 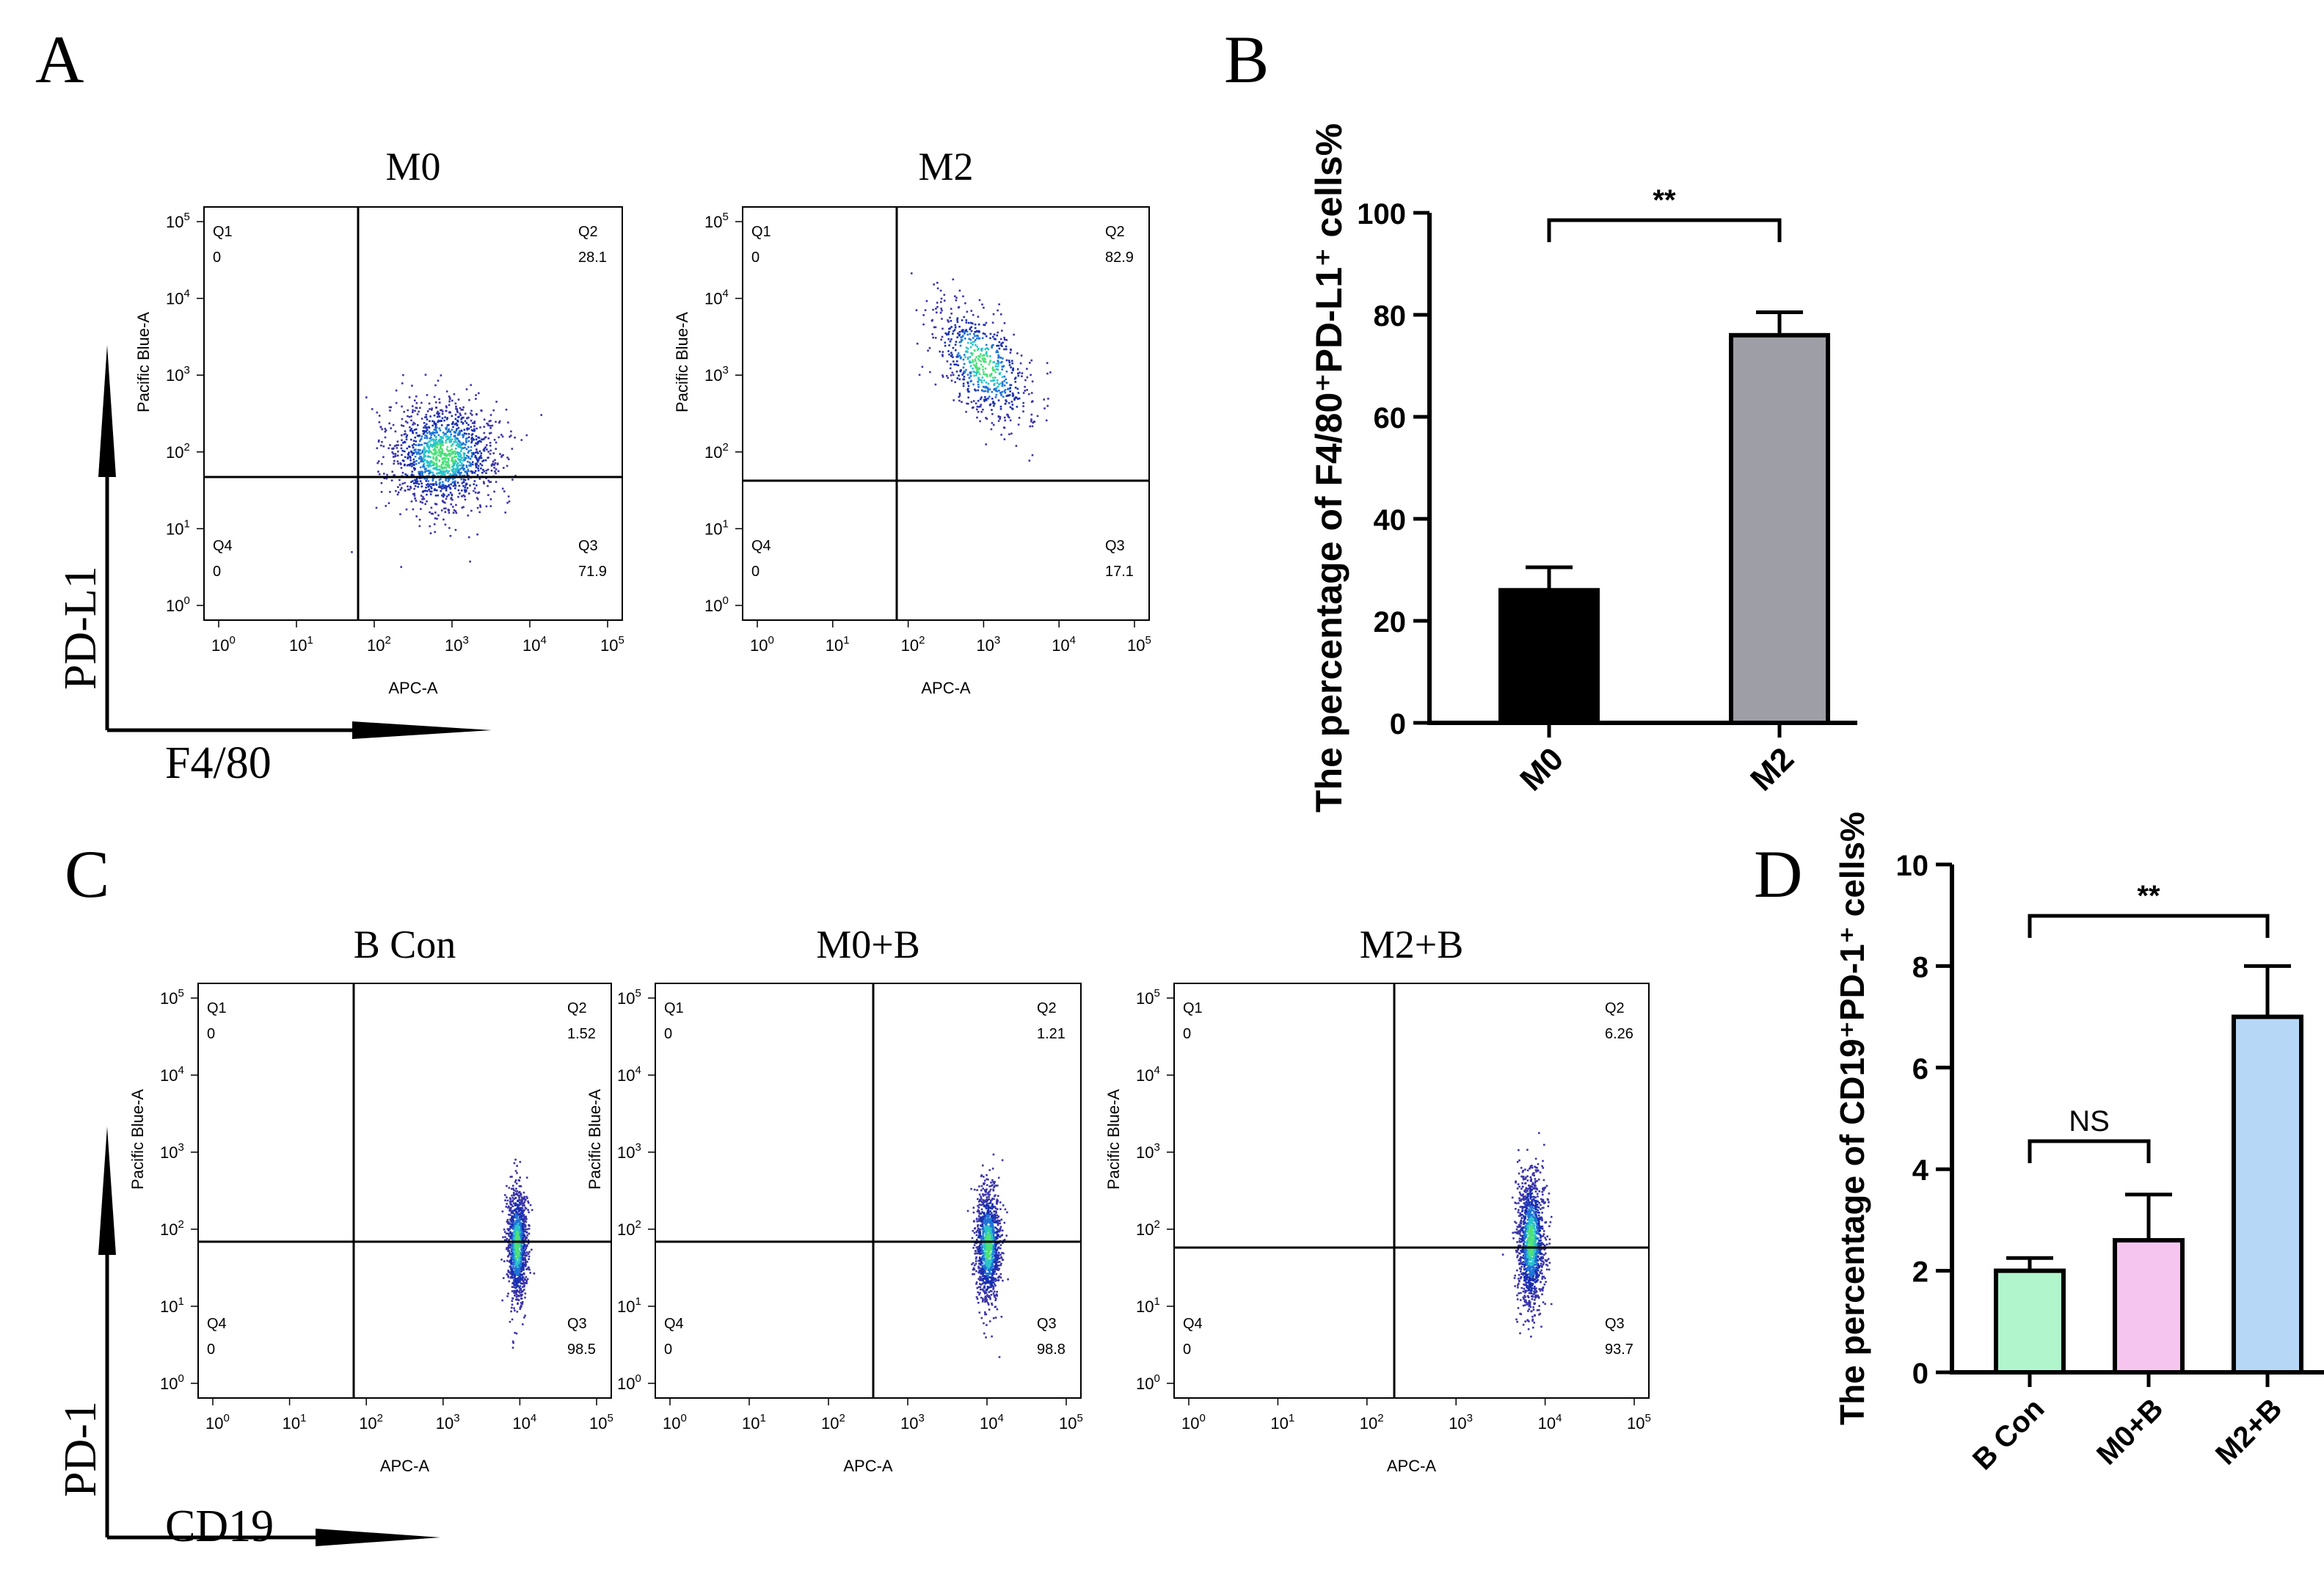 I want to click on x-tick-label: 100, so click(x=224, y=644).